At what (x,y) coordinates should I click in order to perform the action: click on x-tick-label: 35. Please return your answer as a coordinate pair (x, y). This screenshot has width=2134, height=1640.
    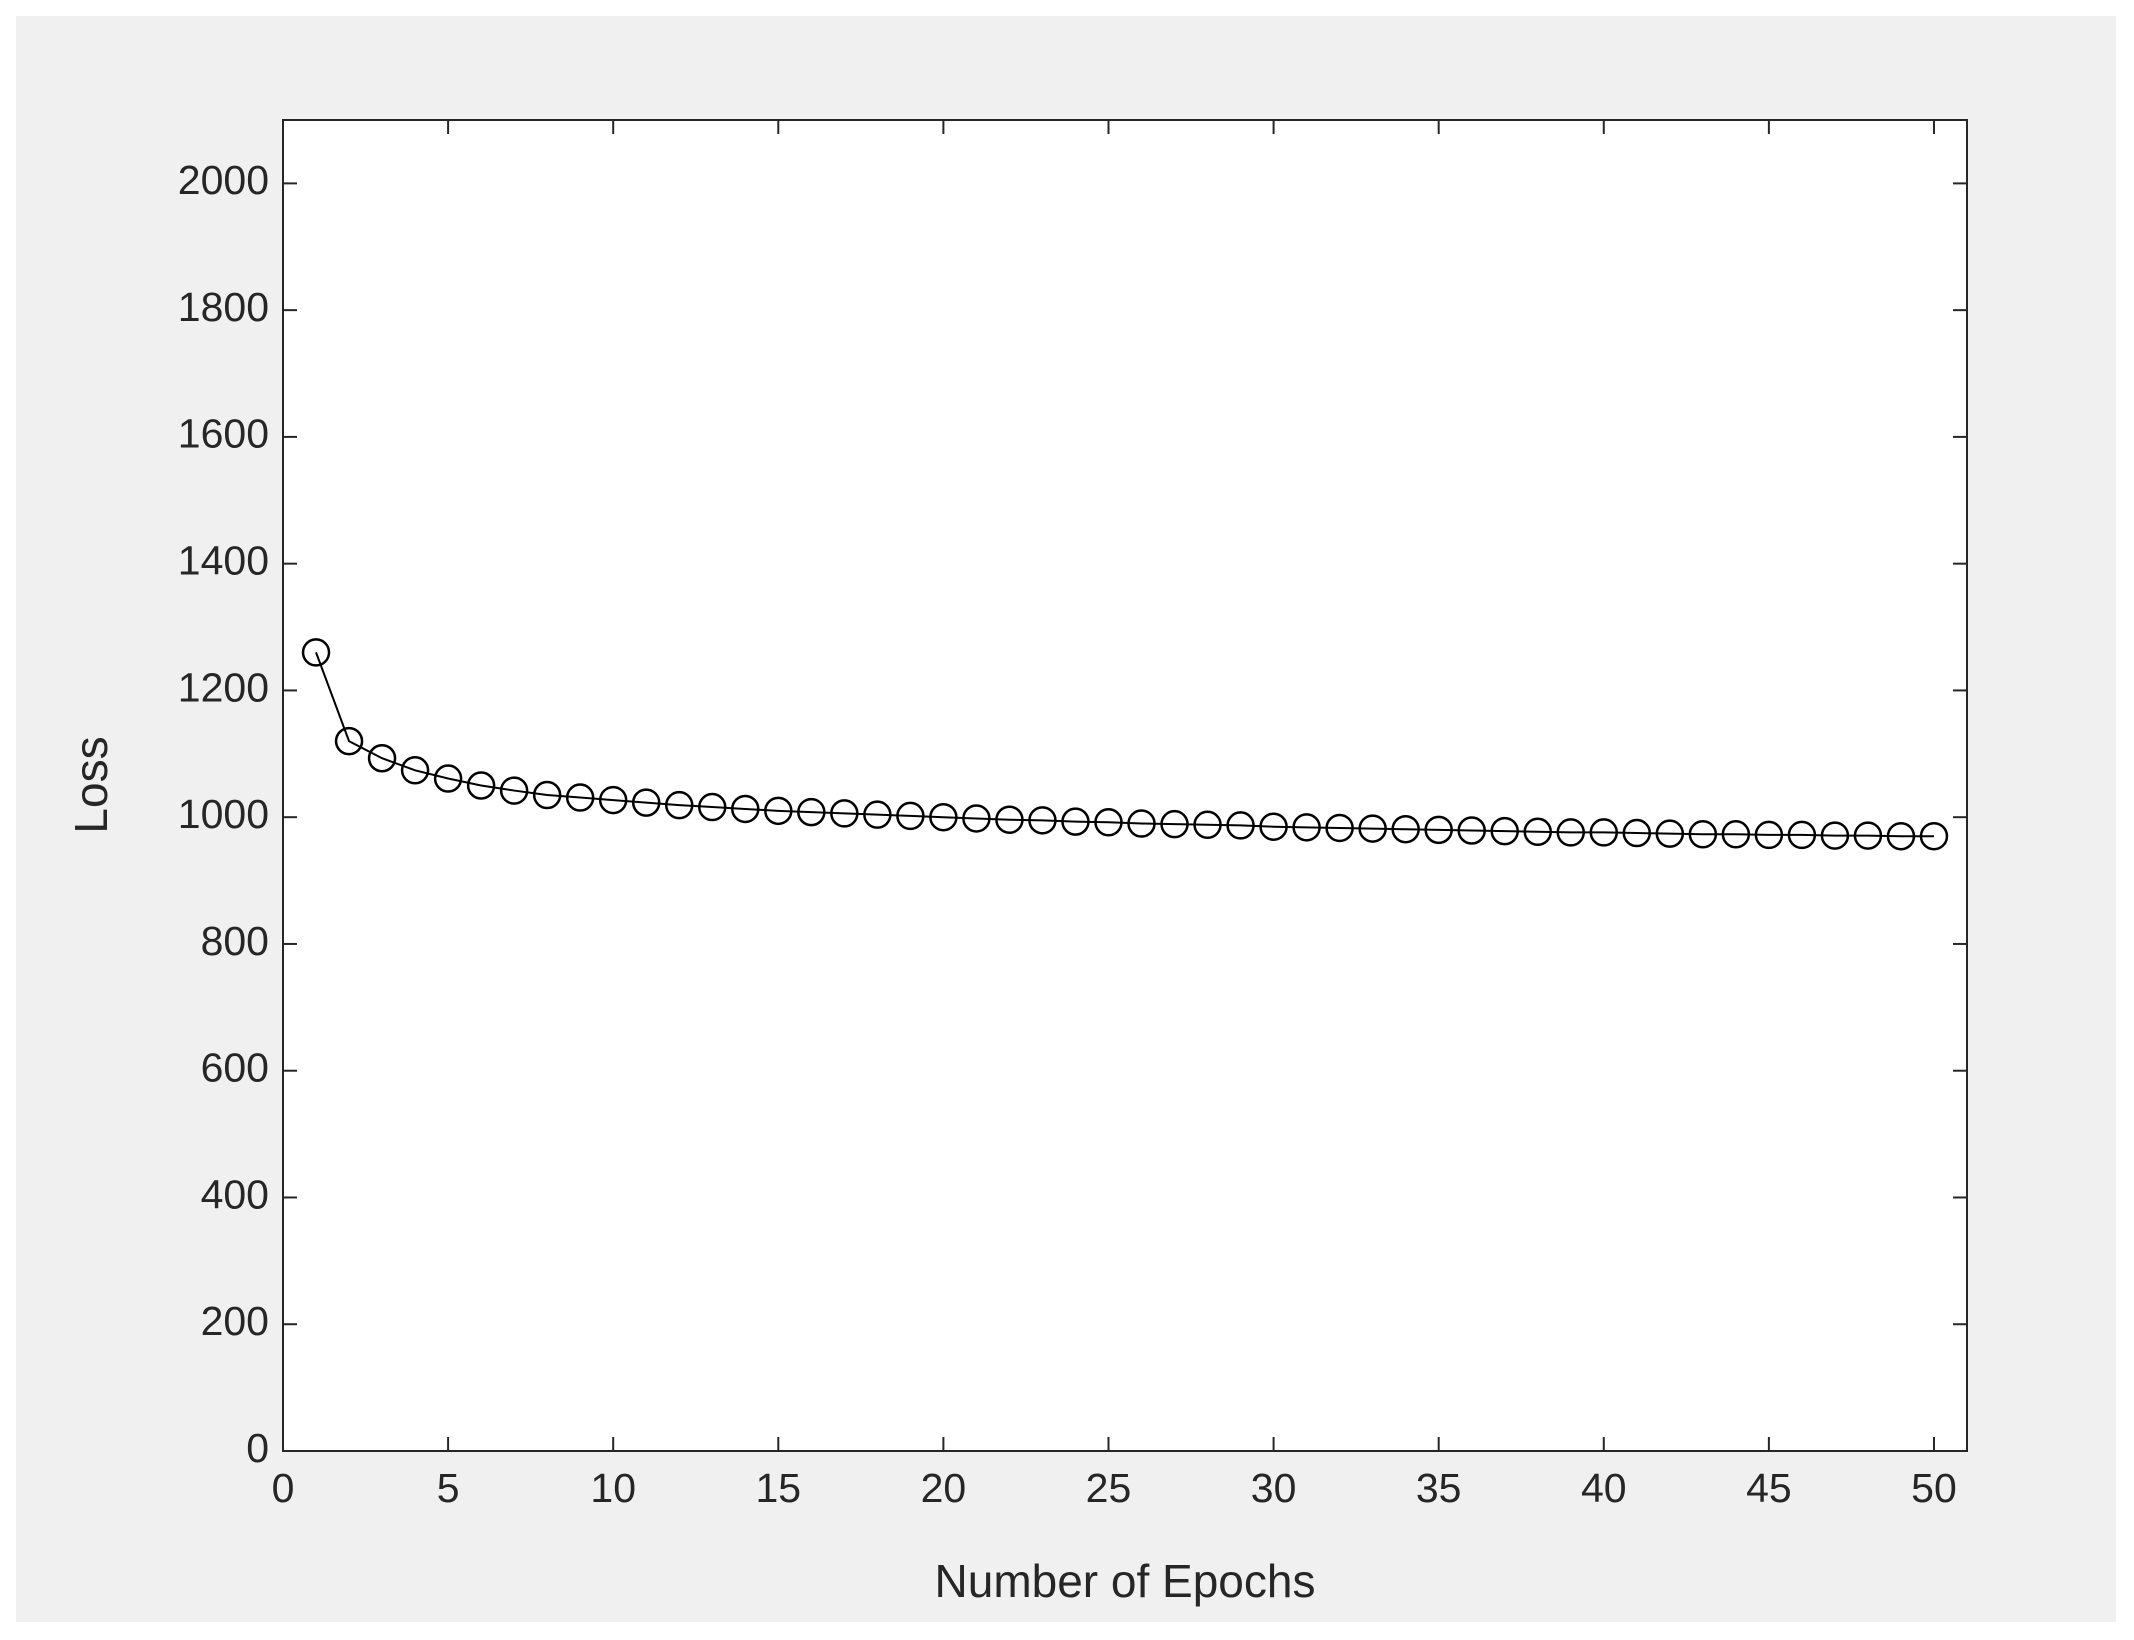
    Looking at the image, I should click on (1439, 1488).